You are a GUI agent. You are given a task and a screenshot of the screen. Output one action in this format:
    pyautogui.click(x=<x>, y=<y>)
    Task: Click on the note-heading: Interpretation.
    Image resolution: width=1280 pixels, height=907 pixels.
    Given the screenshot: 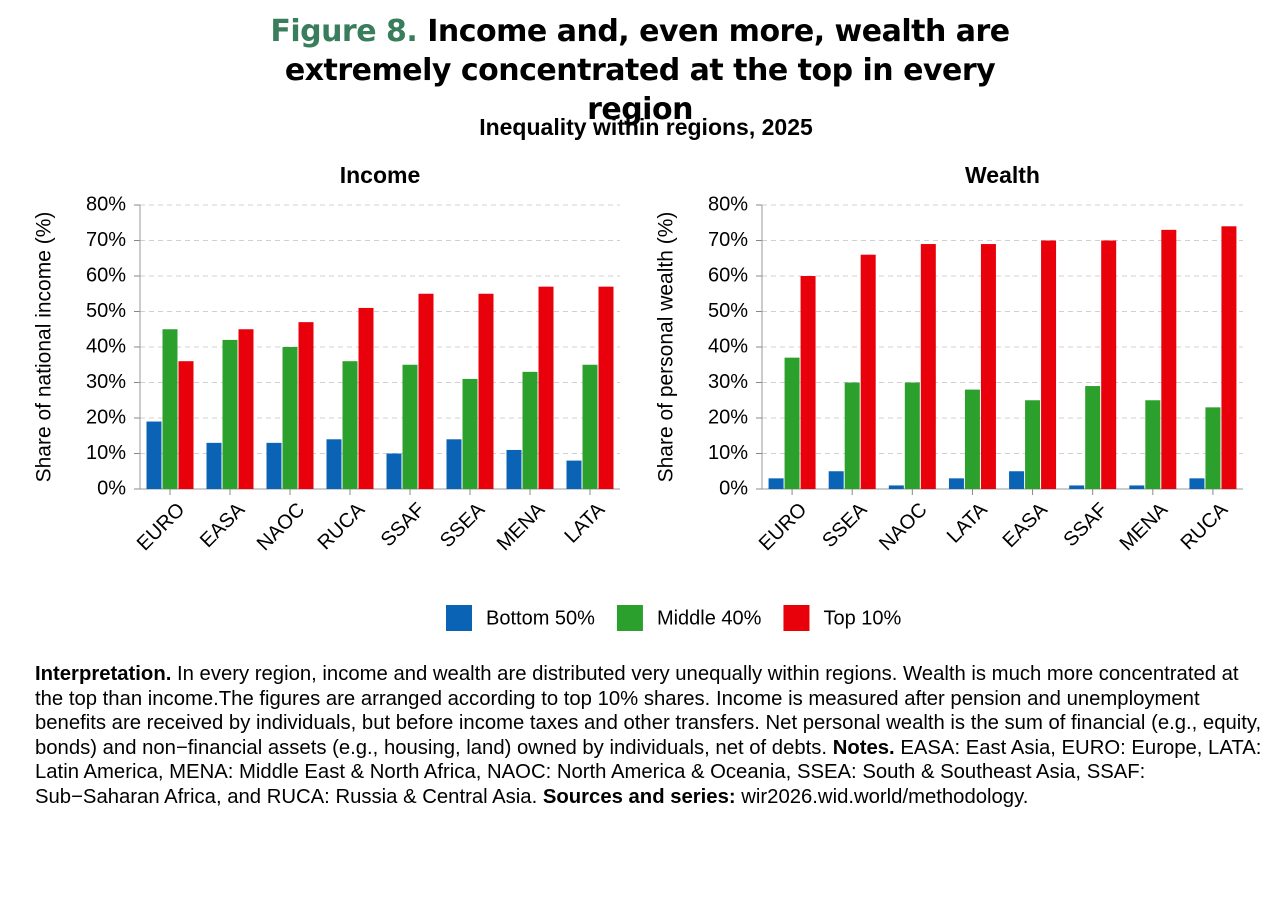 What is the action you would take?
    pyautogui.click(x=103, y=674)
    